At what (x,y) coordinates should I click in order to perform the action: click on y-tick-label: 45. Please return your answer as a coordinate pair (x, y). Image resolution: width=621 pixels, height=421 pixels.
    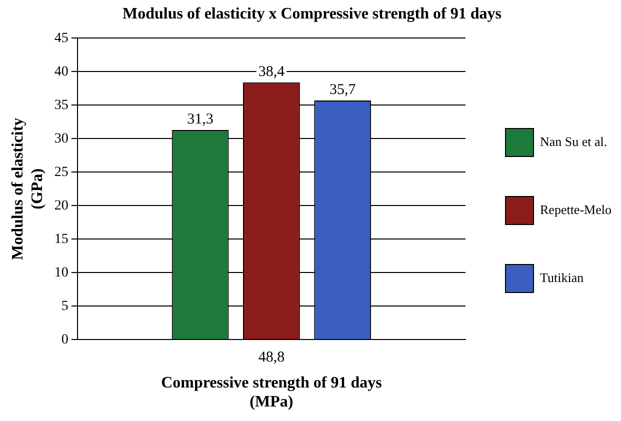
    Looking at the image, I should click on (61, 38).